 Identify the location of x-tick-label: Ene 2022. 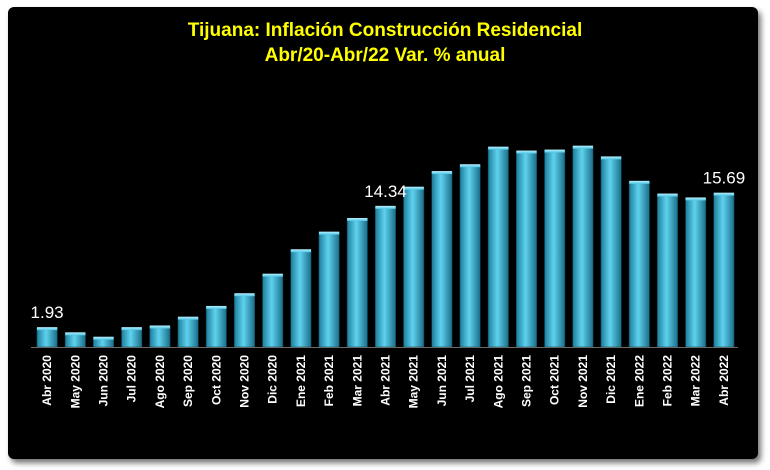
(639, 381).